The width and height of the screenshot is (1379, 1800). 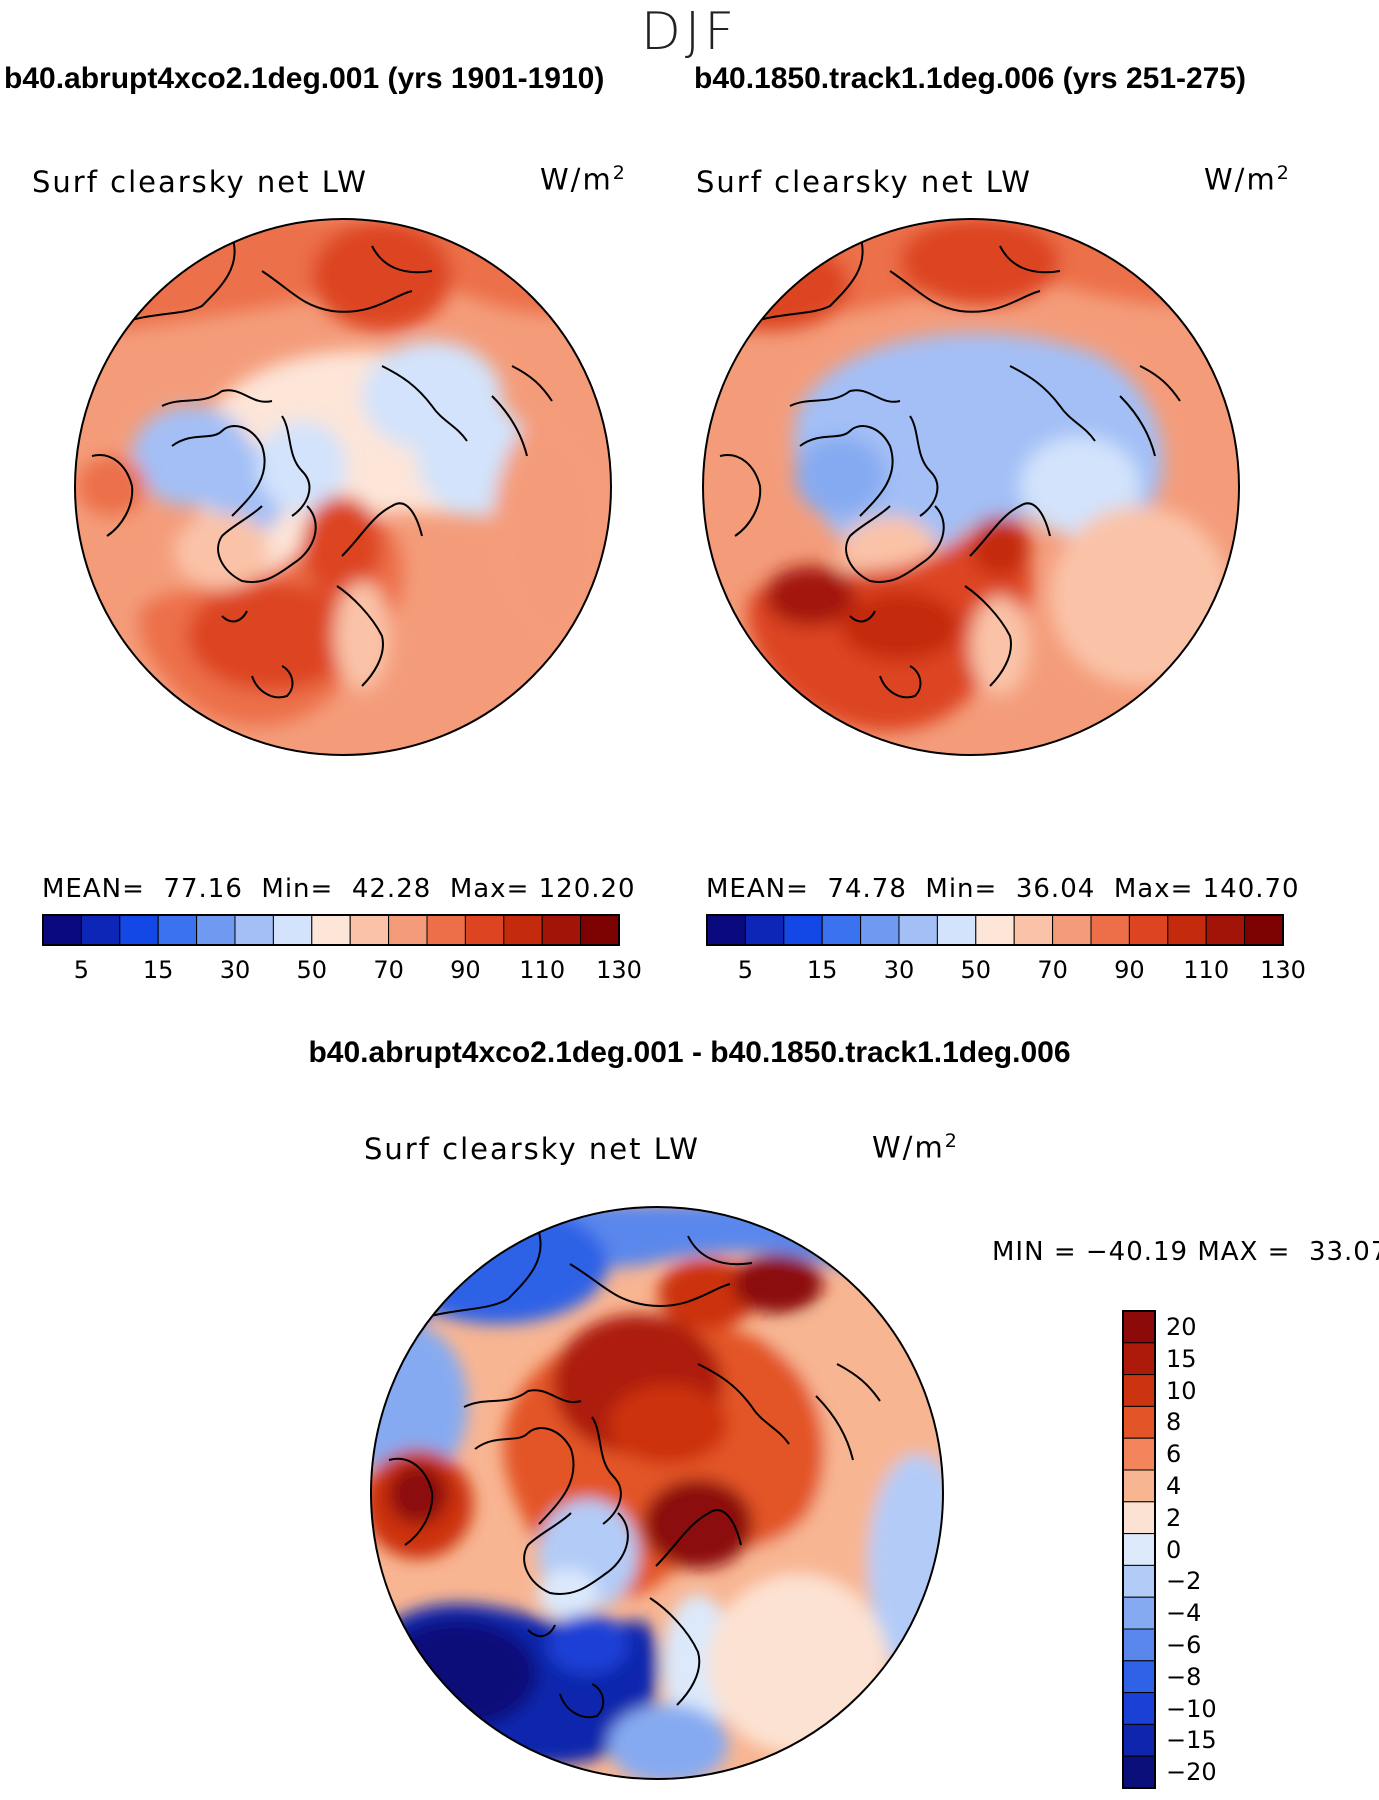 What do you see at coordinates (619, 970) in the screenshot?
I see `colorbar-left-tick-label: 130` at bounding box center [619, 970].